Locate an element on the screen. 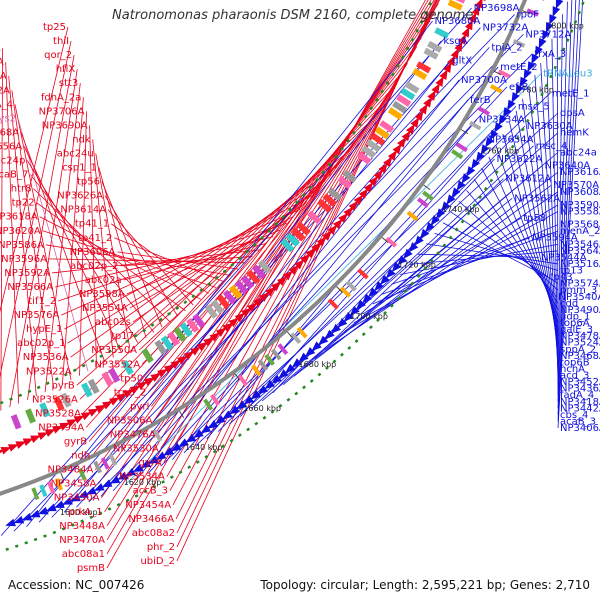 The image size is (600, 600). right-gene-label: NP3564A is located at coordinates (580, 251).